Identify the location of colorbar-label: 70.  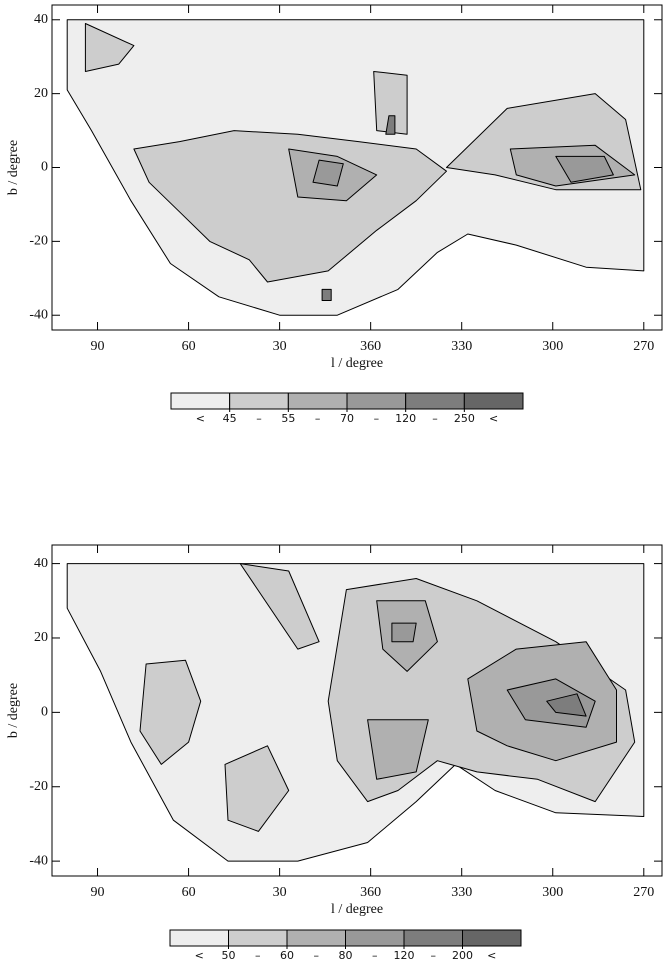
(347, 418).